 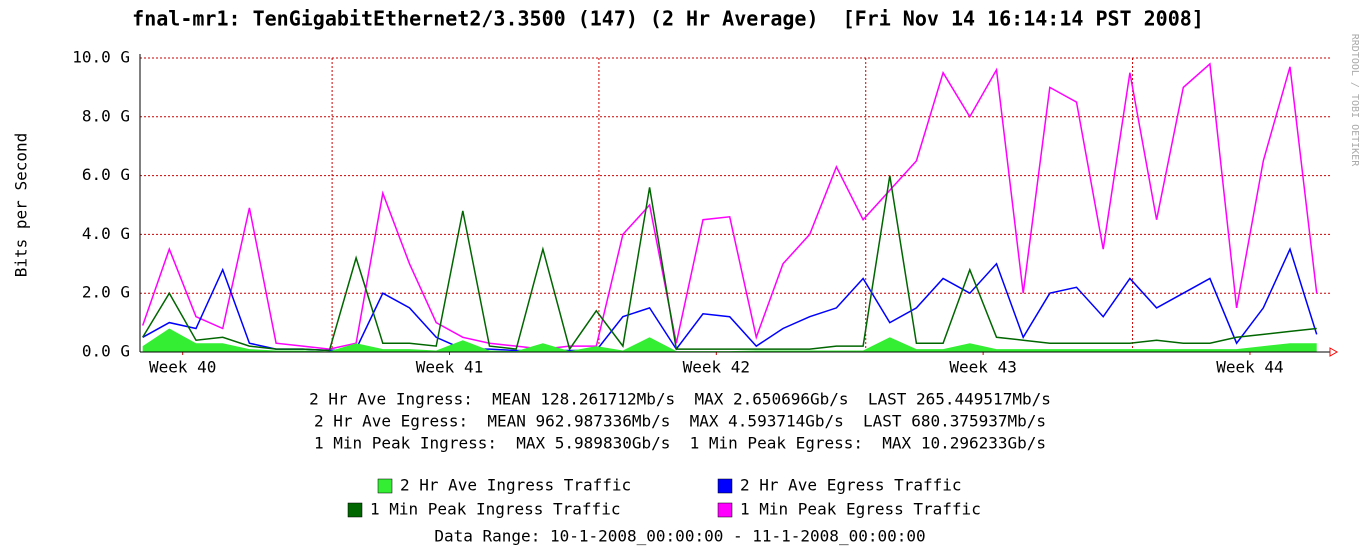 I want to click on legend-label: 2 Hr Ave Egress Traffic, so click(x=851, y=485).